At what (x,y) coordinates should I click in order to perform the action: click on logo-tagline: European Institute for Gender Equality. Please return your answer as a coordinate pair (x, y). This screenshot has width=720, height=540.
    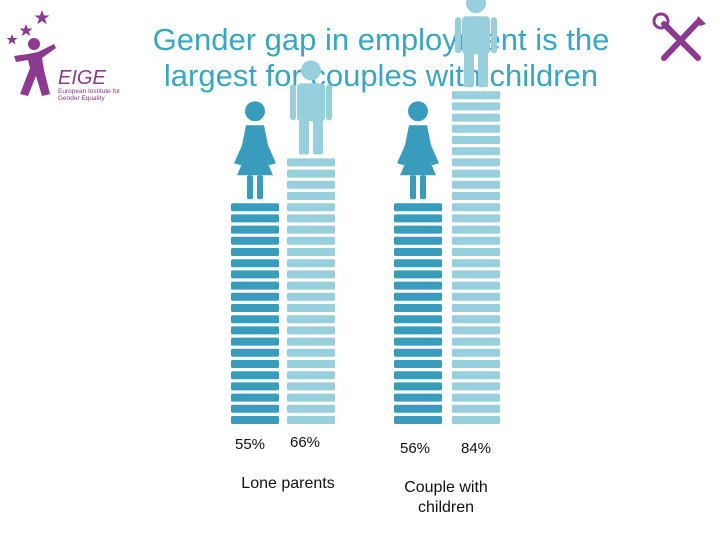
    Looking at the image, I should click on (89, 95).